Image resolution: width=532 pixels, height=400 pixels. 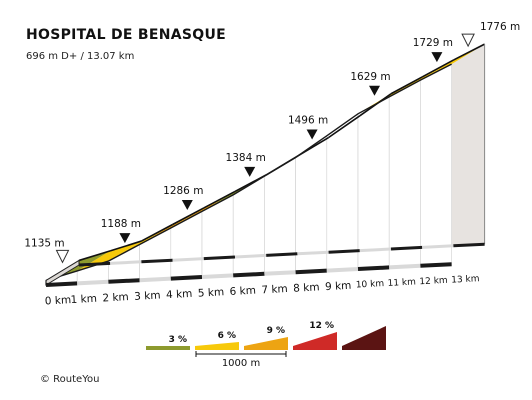 What do you see at coordinates (126, 35) in the screenshot?
I see `page-title: HOSPITAL DE BENASQUE` at bounding box center [126, 35].